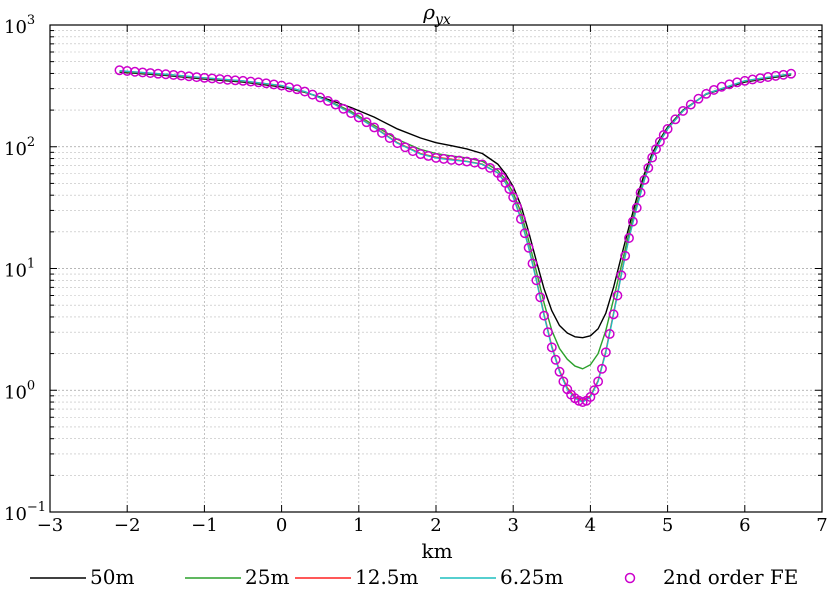 The image size is (830, 596). I want to click on x-axis-label: km, so click(436, 551).